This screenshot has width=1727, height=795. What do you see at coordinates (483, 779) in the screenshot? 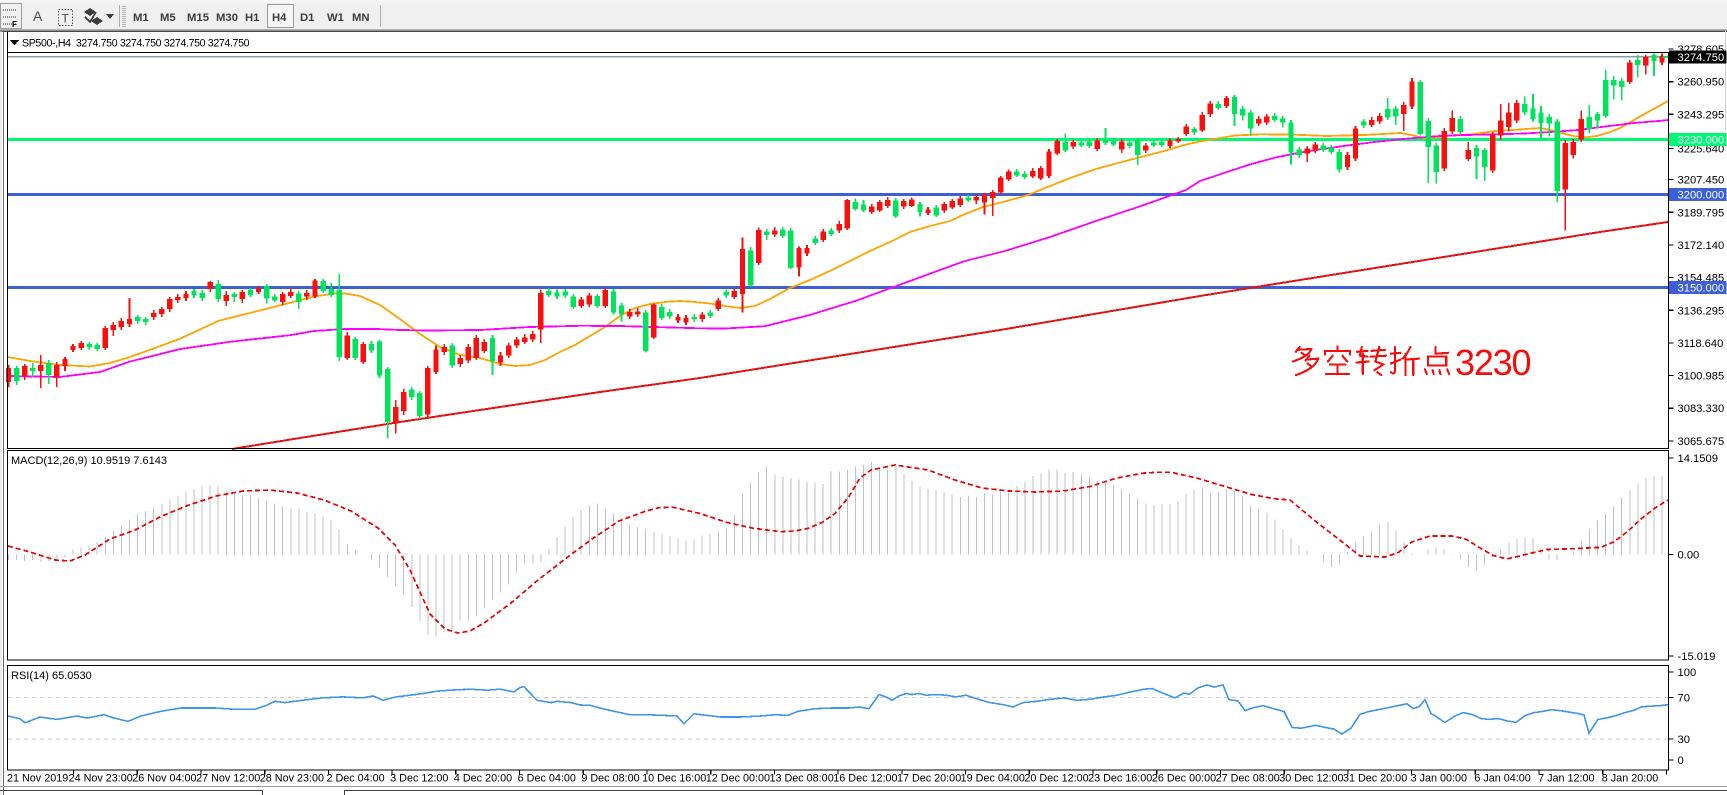
I see `svg-text: 4 Dec 20:00` at bounding box center [483, 779].